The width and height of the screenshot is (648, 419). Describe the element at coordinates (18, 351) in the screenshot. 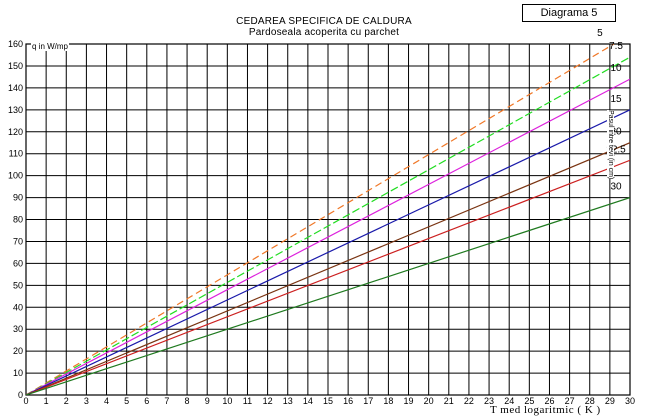

I see `y-tick-label: 20` at that location.